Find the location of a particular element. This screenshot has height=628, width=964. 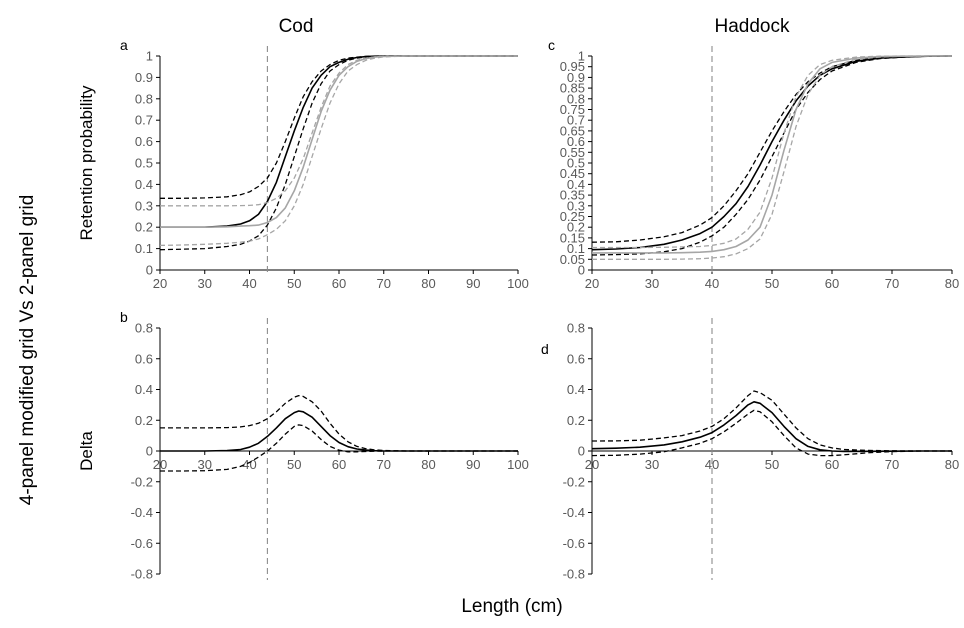

panel-label: d is located at coordinates (545, 349).